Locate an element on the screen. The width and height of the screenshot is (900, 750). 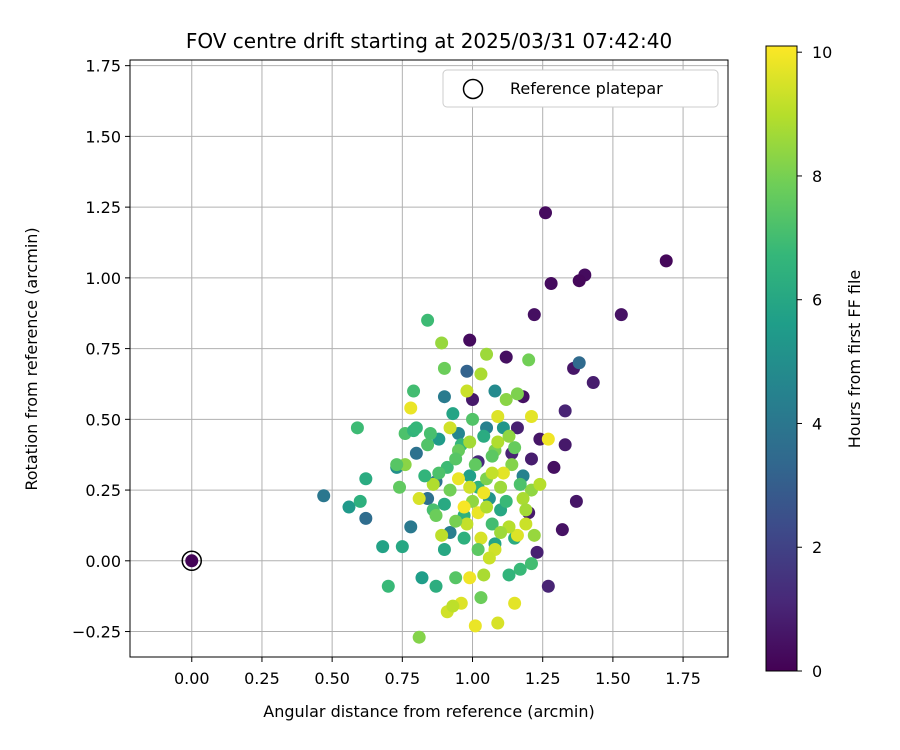
x-tick-label: 1.50 is located at coordinates (613, 678).